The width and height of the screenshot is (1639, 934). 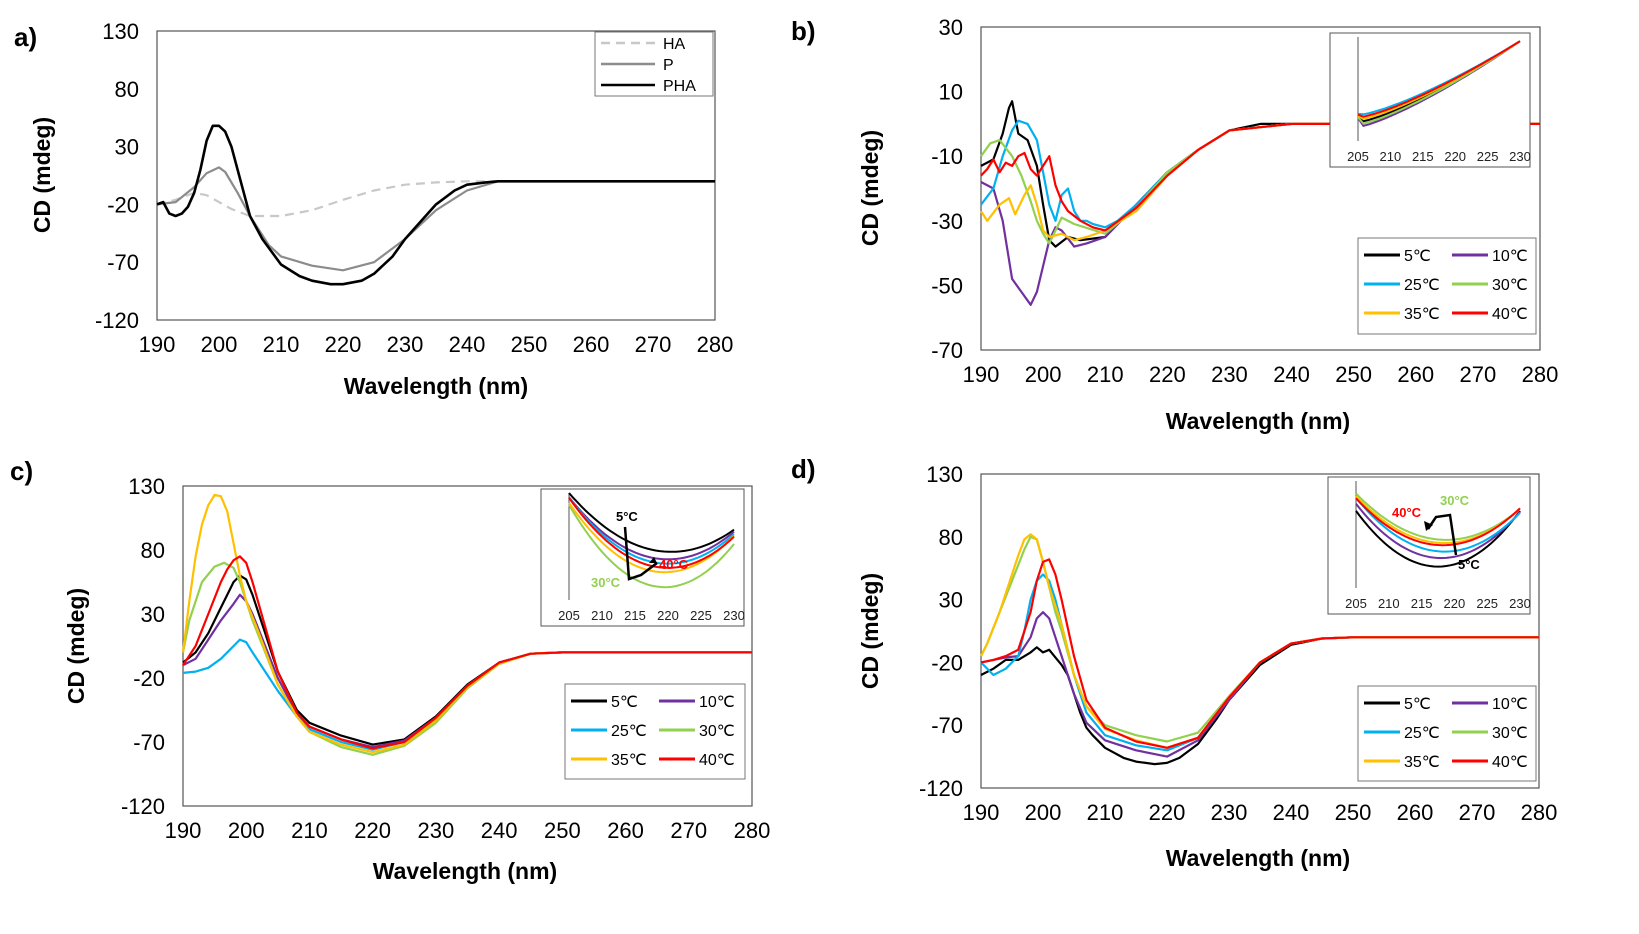 I want to click on y-tick-label: 30, so click(x=951, y=27).